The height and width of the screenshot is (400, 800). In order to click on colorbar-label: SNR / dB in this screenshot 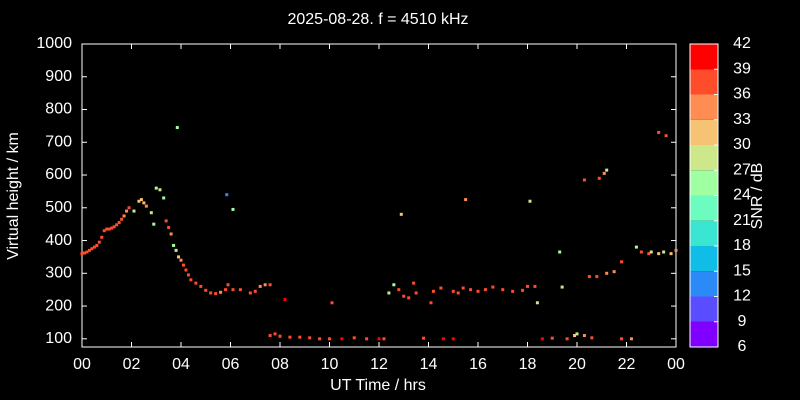, I will do `click(757, 196)`.